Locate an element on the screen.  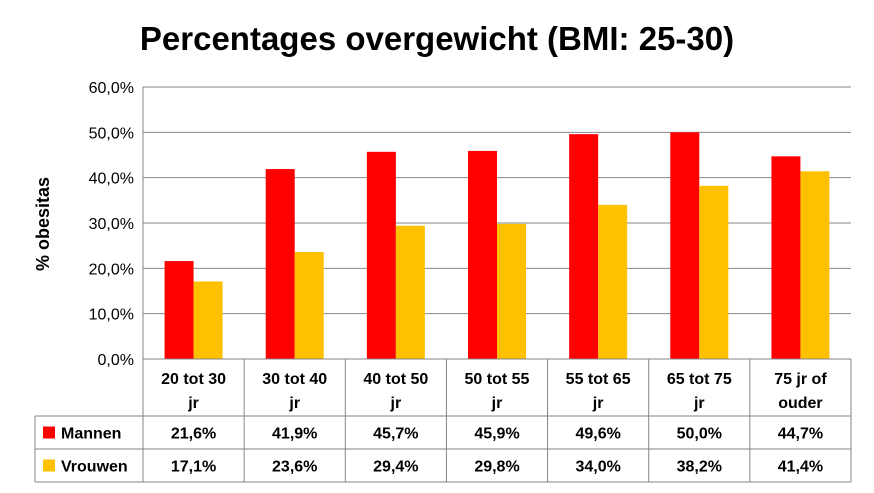
y-tick-labels: 0,0% 10,0% 20,0% 30,0% 40,0% 50,0% 60,0% is located at coordinates (111, 224).